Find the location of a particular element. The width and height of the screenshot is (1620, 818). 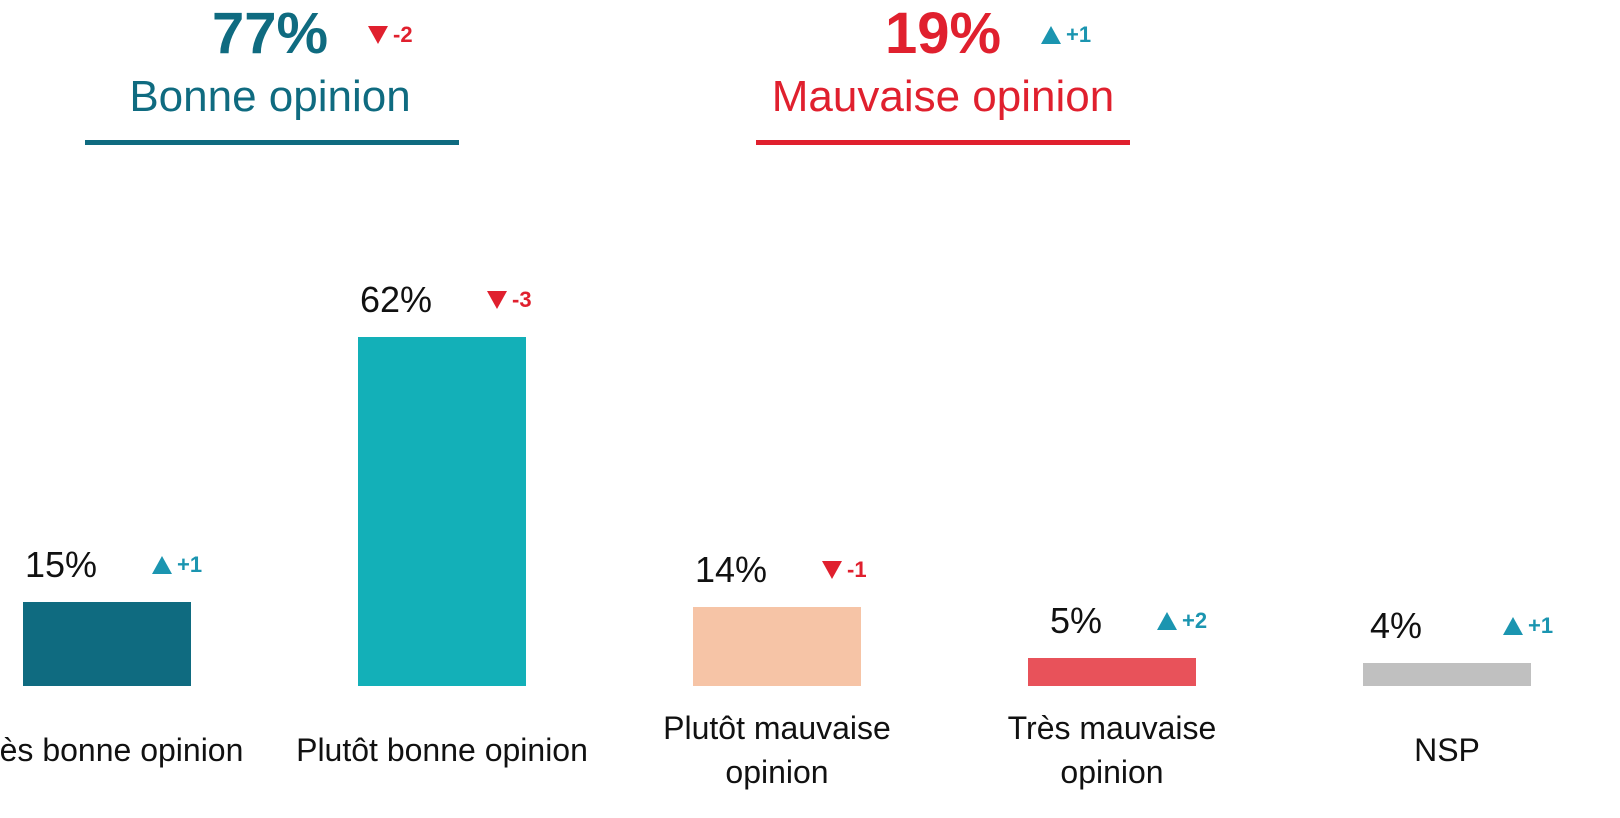

change: +2 is located at coordinates (1181, 621).